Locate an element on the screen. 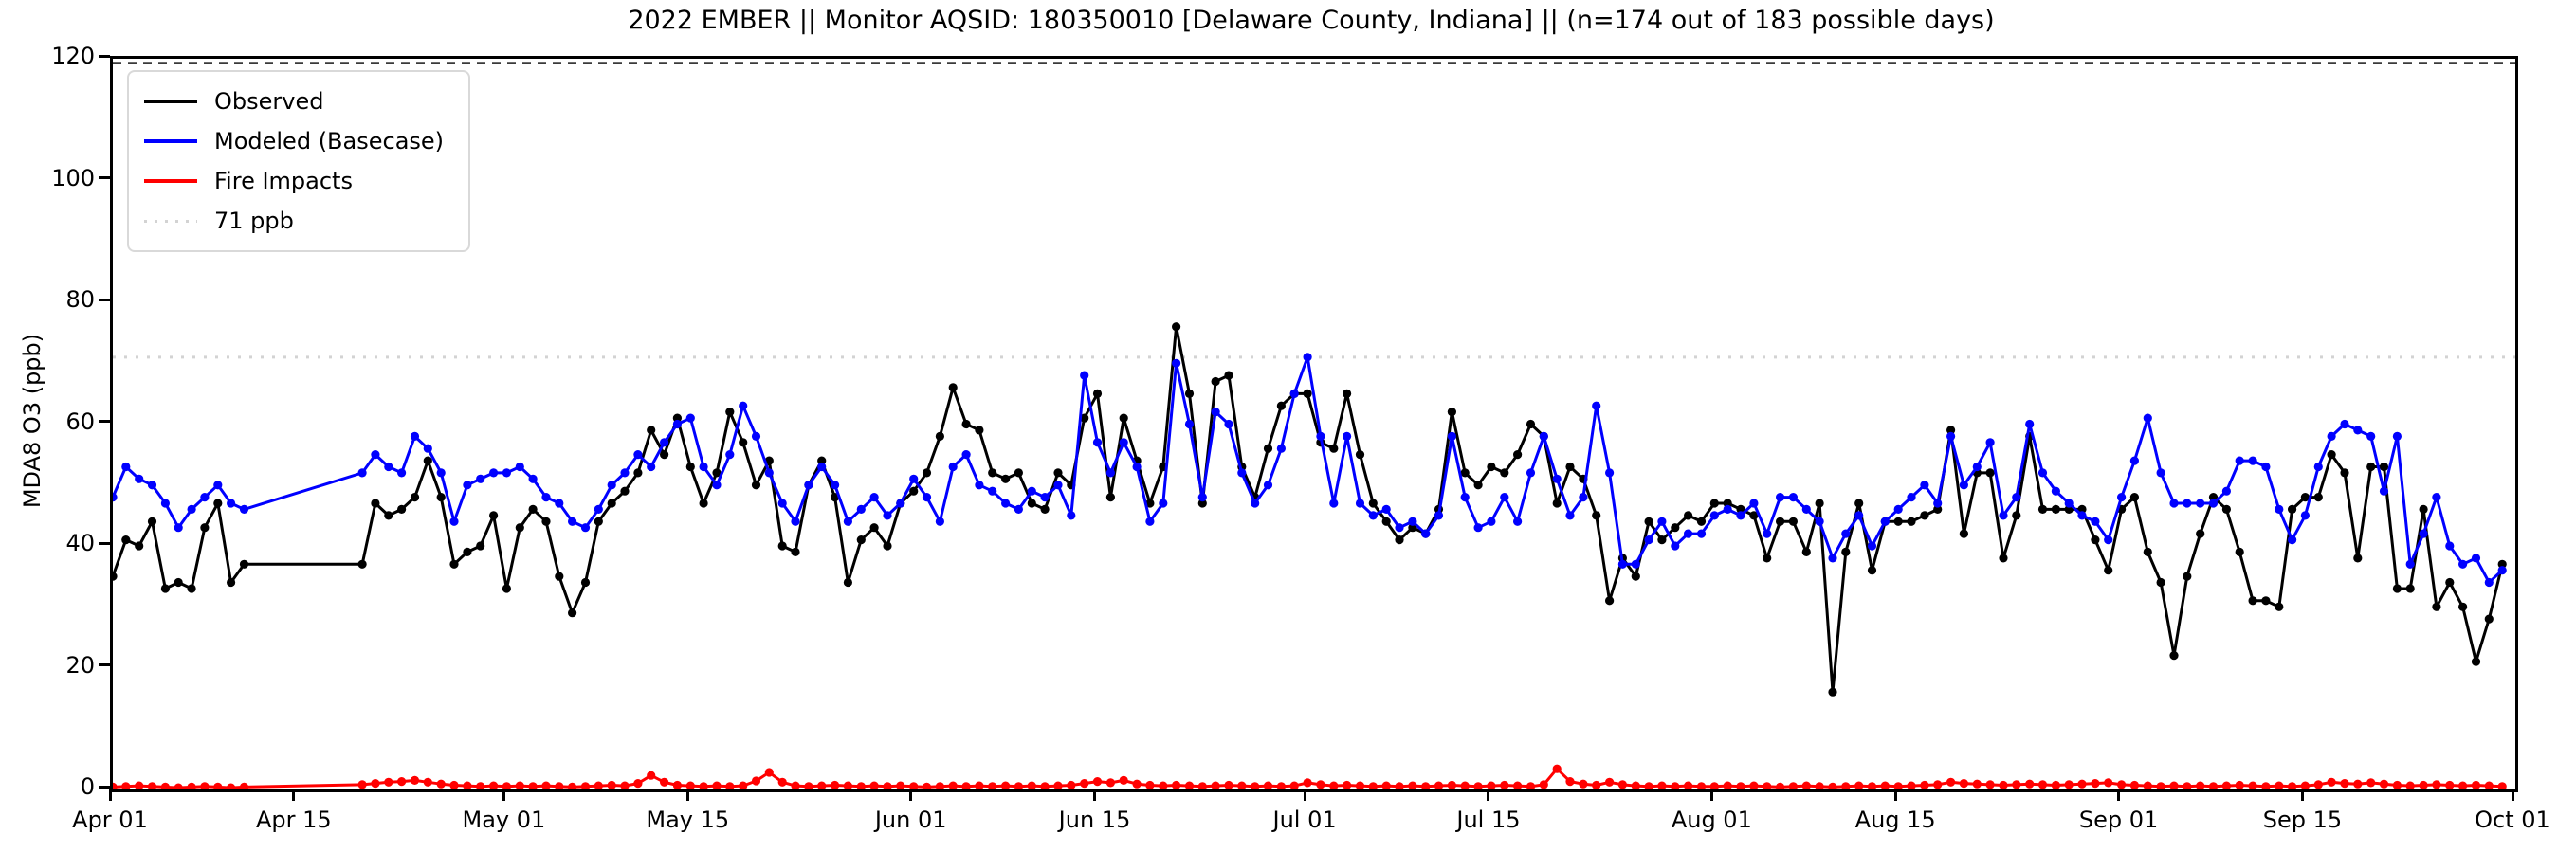 This screenshot has height=853, width=2576. x-tick-label: Aug 15 is located at coordinates (1895, 820).